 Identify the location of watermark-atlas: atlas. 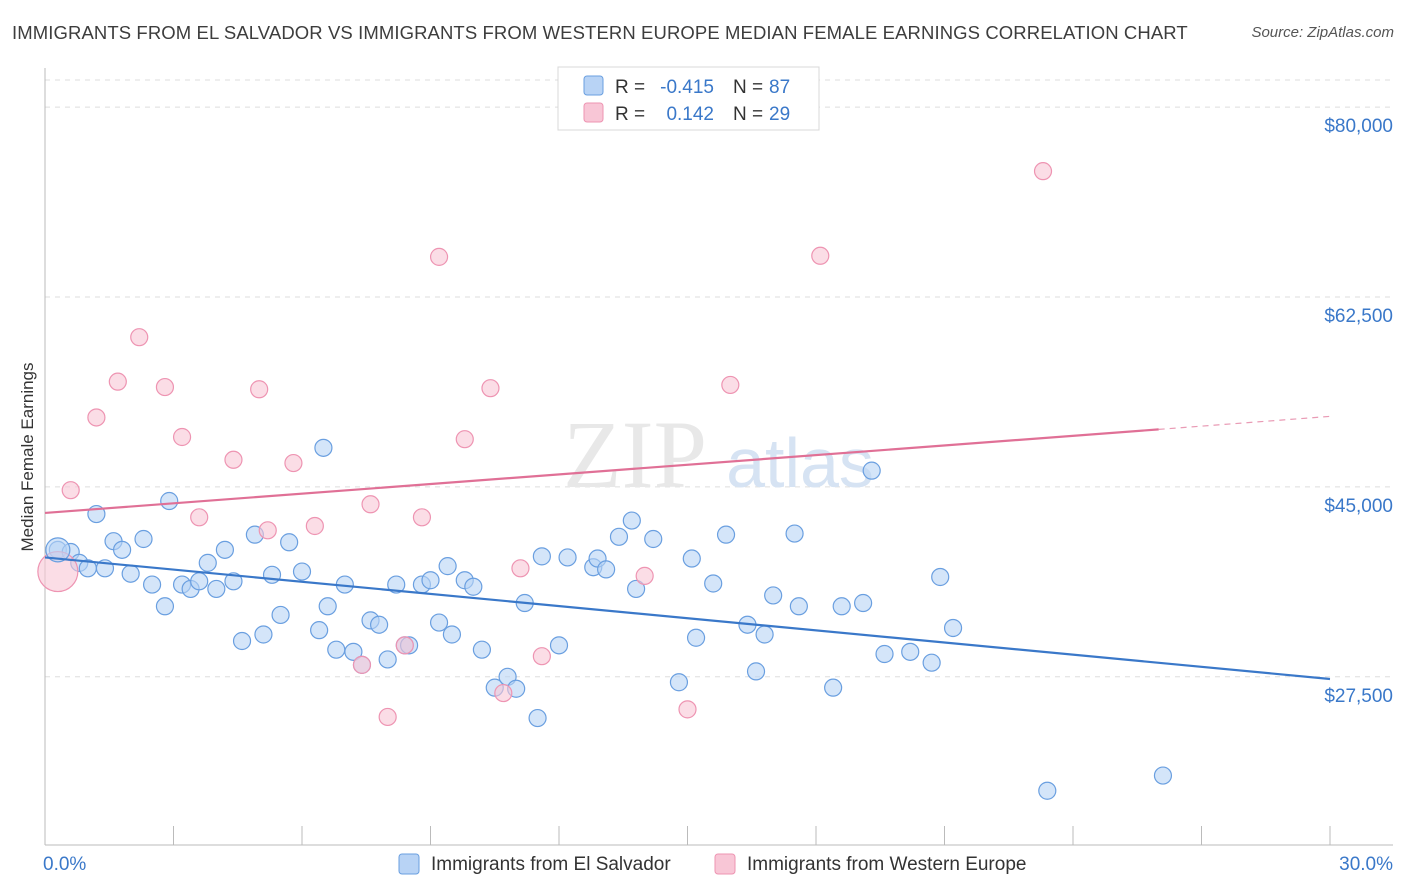
(800, 463).